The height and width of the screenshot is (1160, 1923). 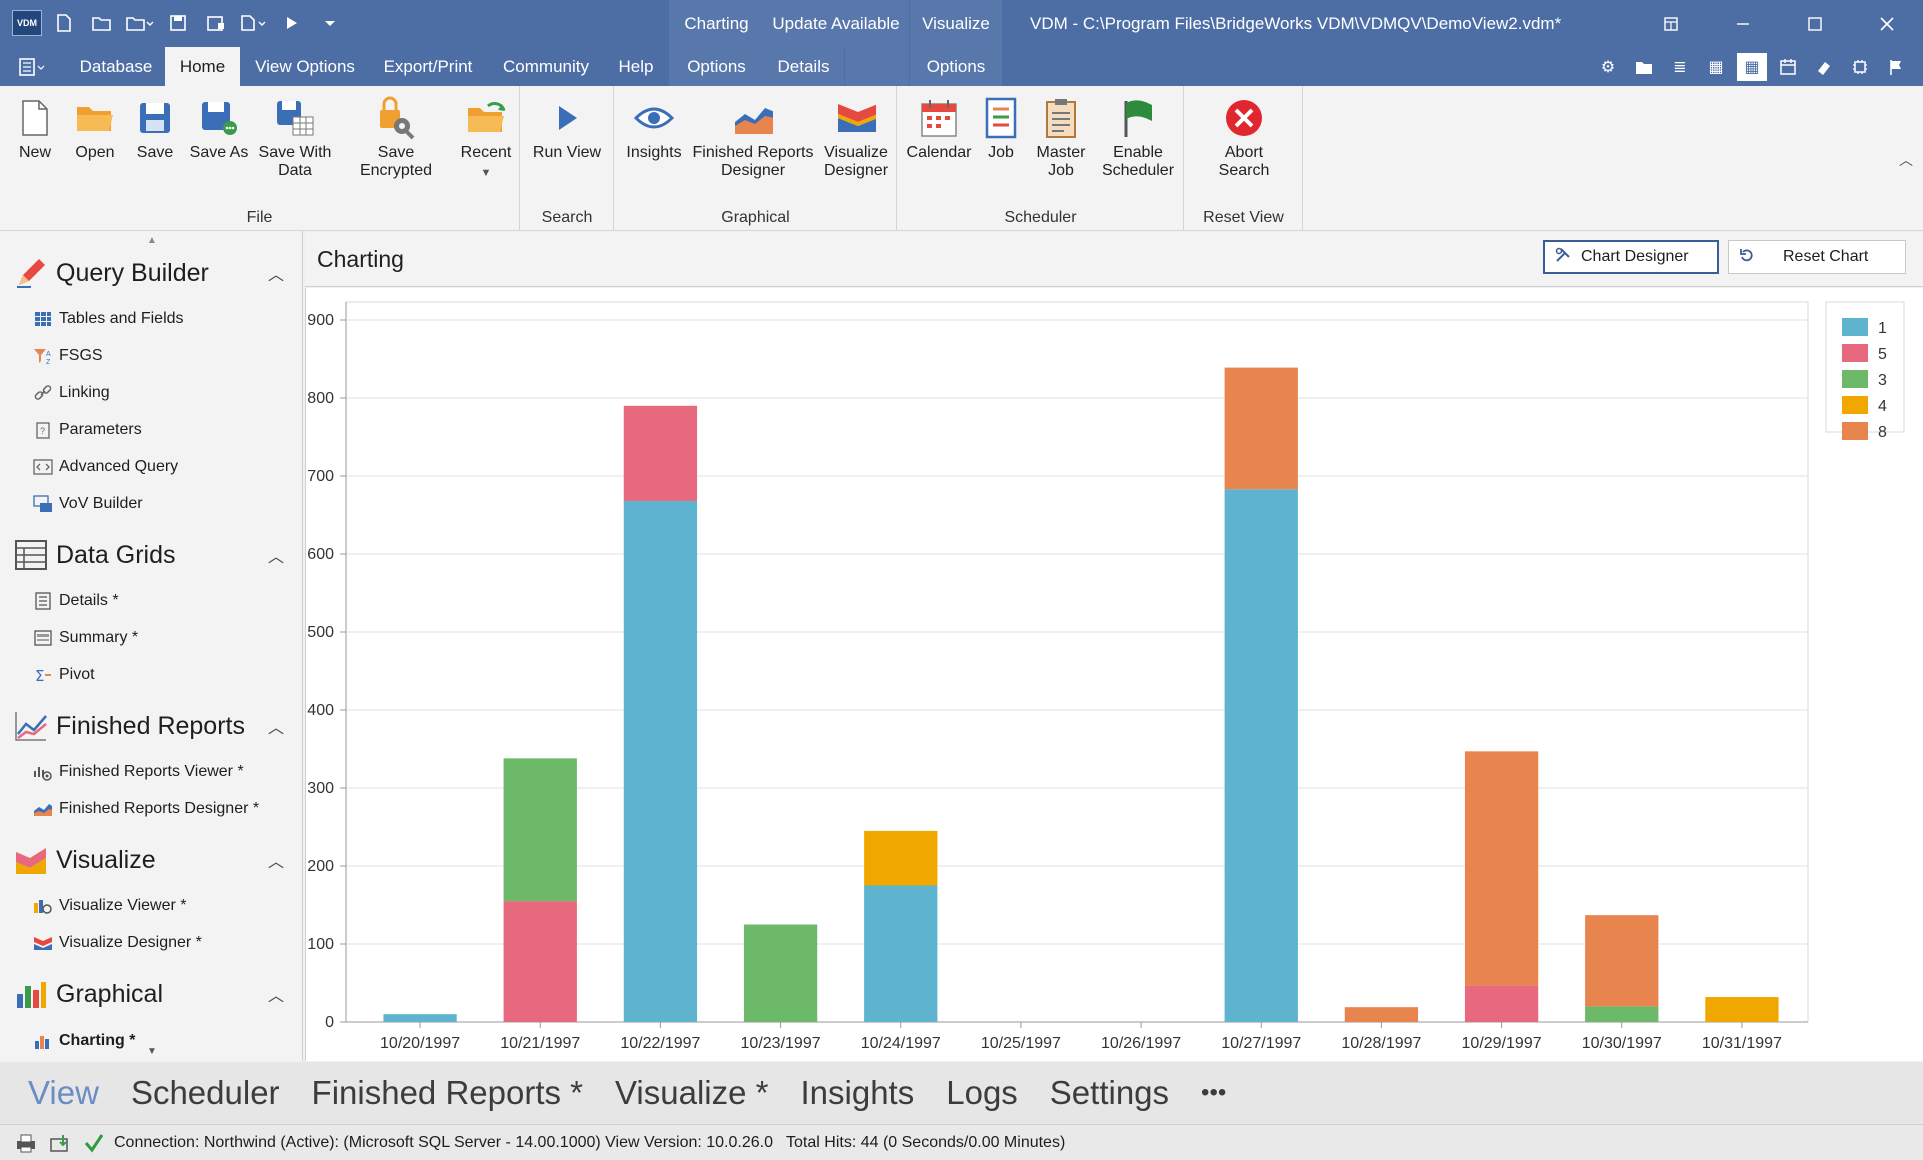 I want to click on nav-section-visualize: Visualize ︿, so click(x=154, y=860).